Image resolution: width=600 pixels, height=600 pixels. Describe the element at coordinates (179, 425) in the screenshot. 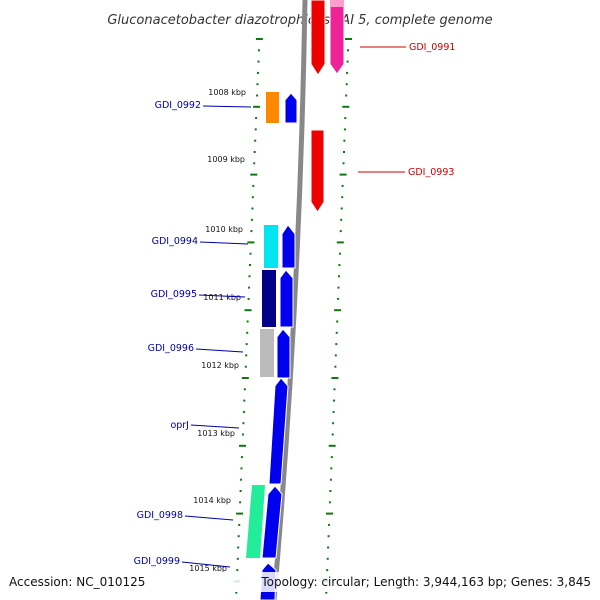

I see `gene-label-oprj: oprJ` at that location.